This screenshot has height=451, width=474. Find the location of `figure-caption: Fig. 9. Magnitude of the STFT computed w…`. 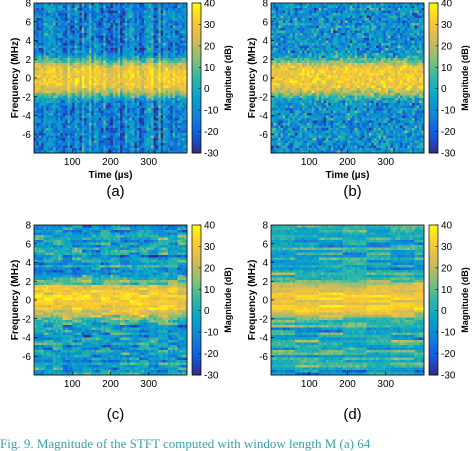

figure-caption: Fig. 9. Magnitude of the STFT computed w… is located at coordinates (237, 443).